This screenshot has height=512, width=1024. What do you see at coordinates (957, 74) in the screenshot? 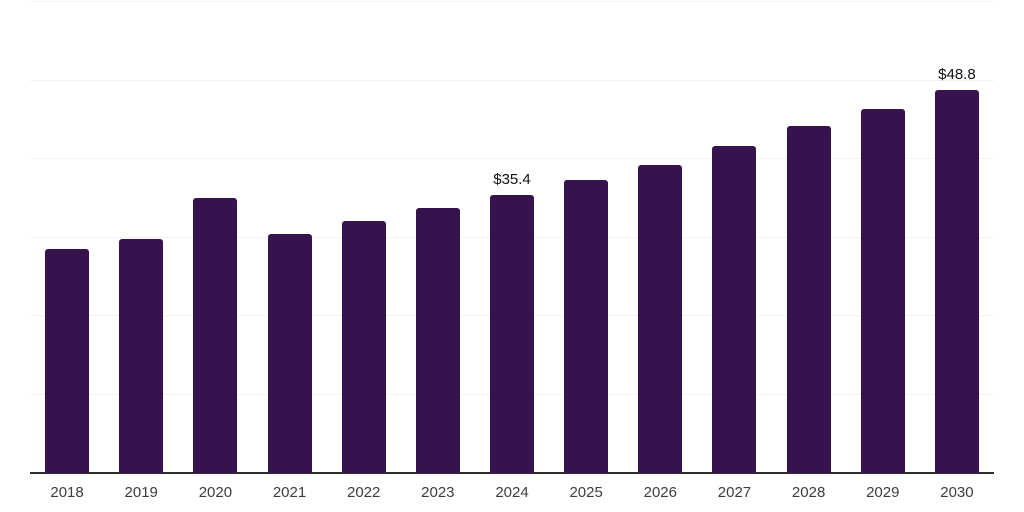
I see `data-label-2030: $48.8` at bounding box center [957, 74].